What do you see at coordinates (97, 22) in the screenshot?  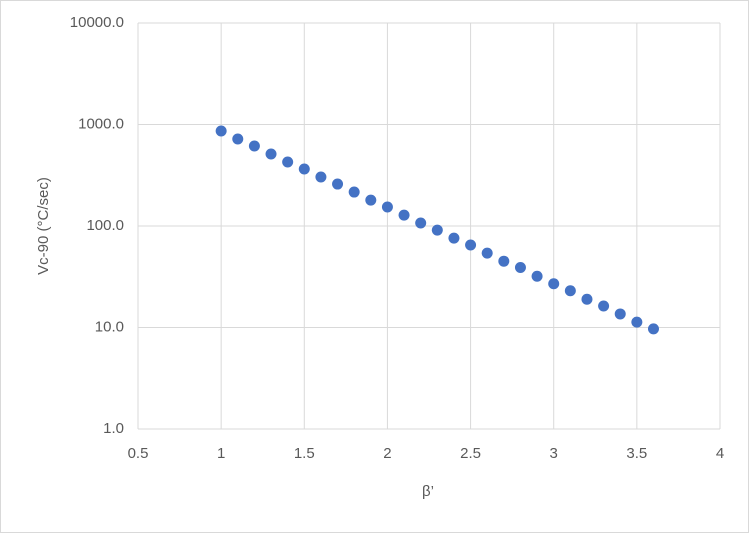 I see `y-tick-label: 10000.0` at bounding box center [97, 22].